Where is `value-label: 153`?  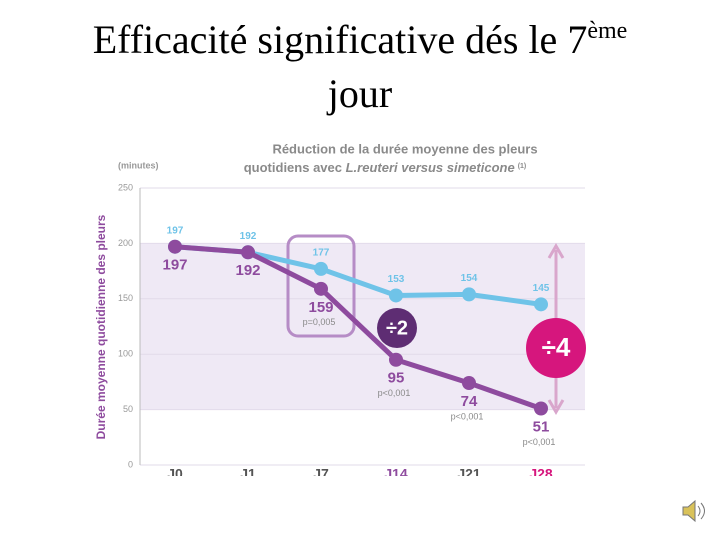
value-label: 153 is located at coordinates (396, 279).